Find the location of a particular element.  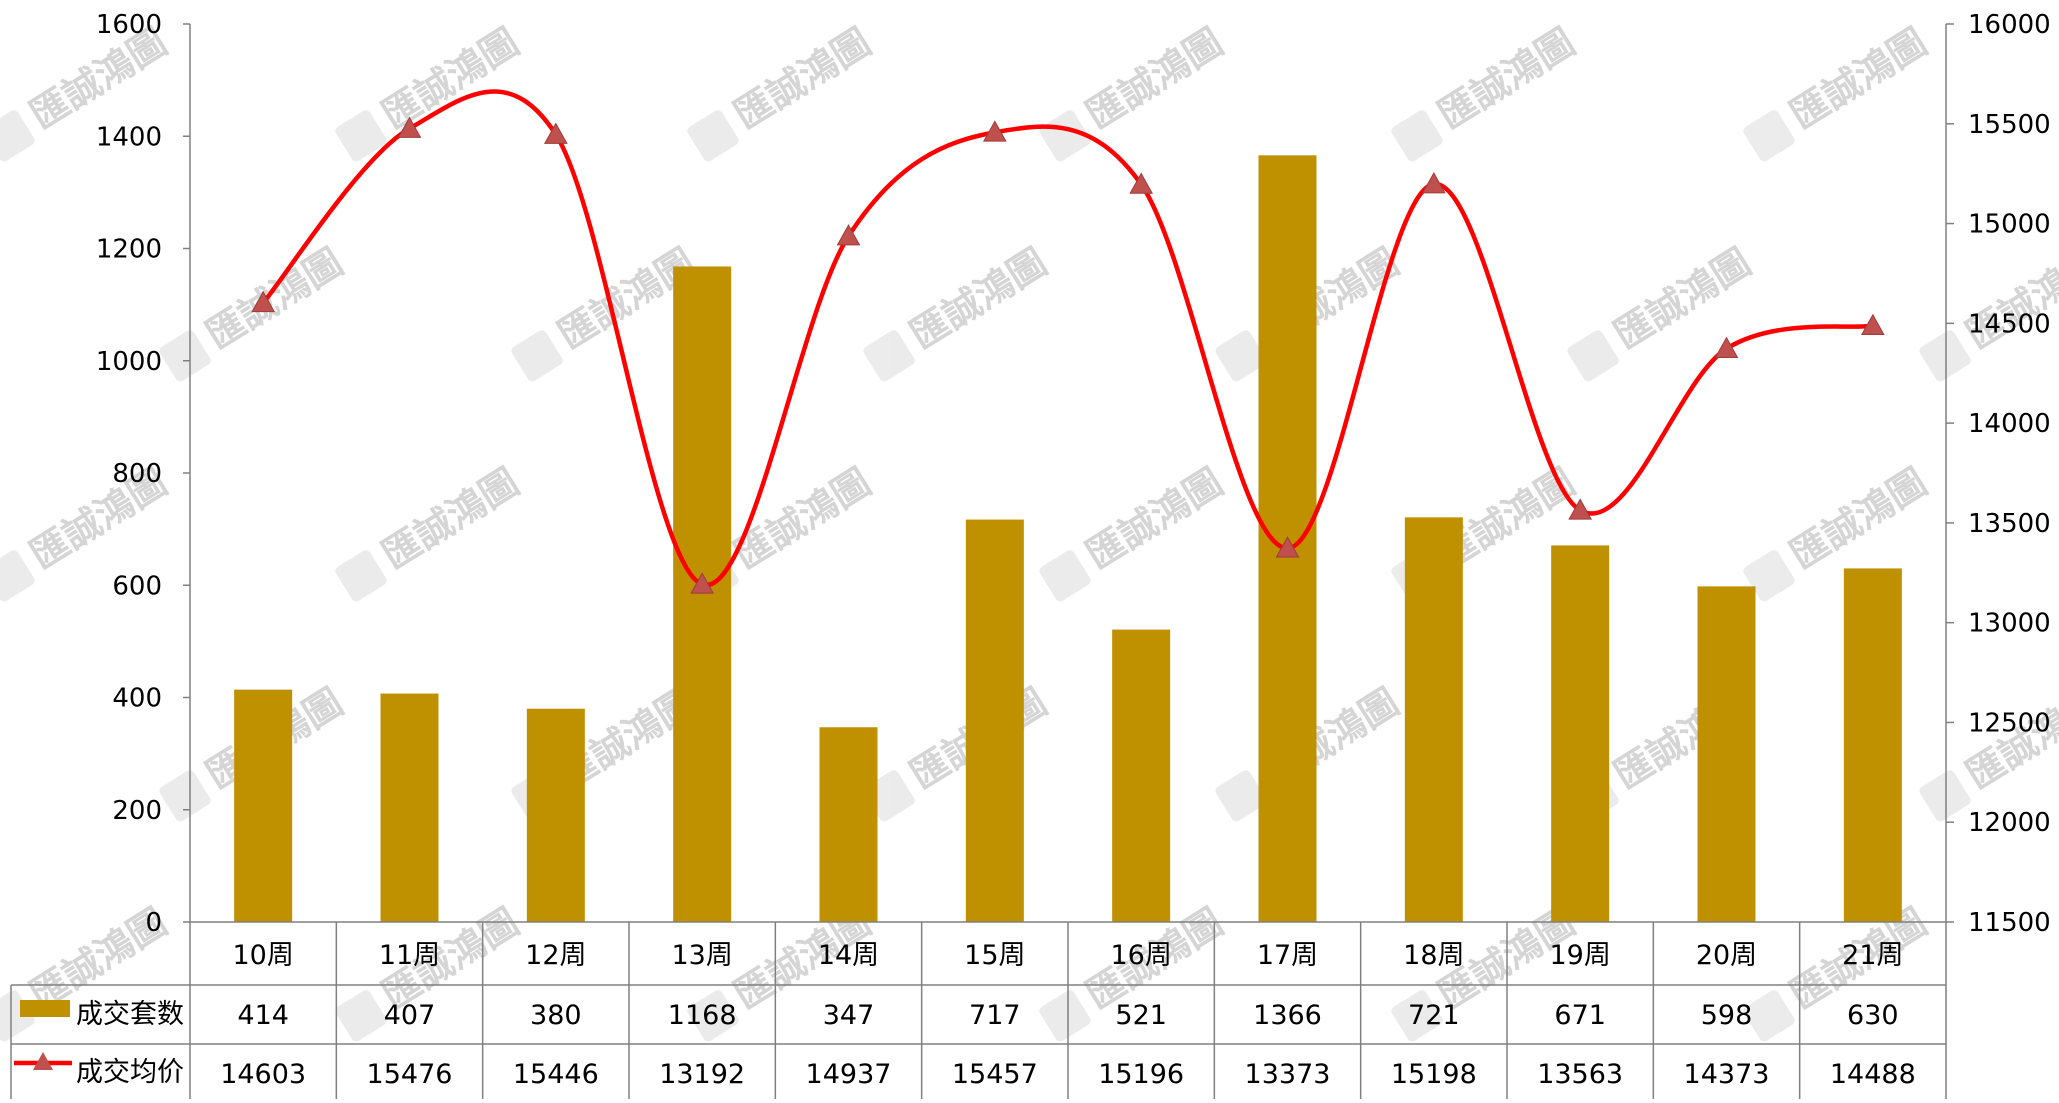

price-value-label: 14488 is located at coordinates (1873, 1074).